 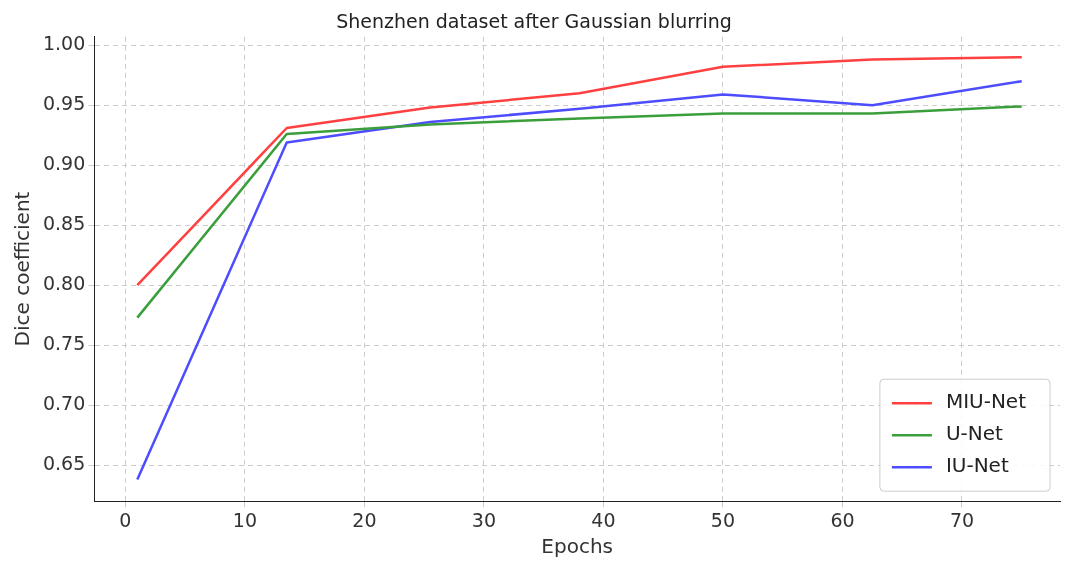 I want to click on y-tick-label: 0.70, so click(x=64, y=403).